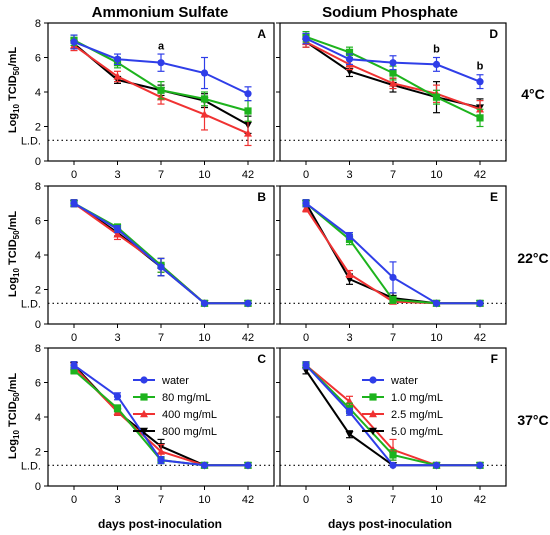 The width and height of the screenshot is (550, 535). I want to click on series-line, so click(160, 253).